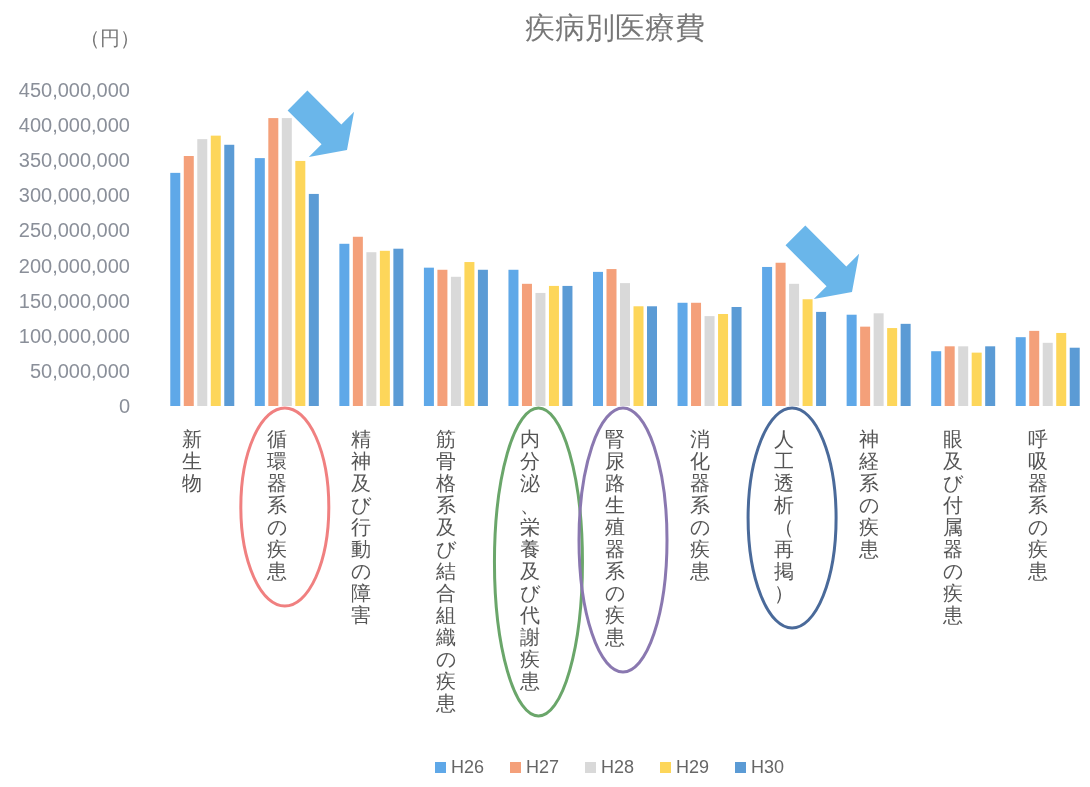 The width and height of the screenshot is (1090, 787). What do you see at coordinates (768, 767) in the screenshot?
I see `legend-label: H30` at bounding box center [768, 767].